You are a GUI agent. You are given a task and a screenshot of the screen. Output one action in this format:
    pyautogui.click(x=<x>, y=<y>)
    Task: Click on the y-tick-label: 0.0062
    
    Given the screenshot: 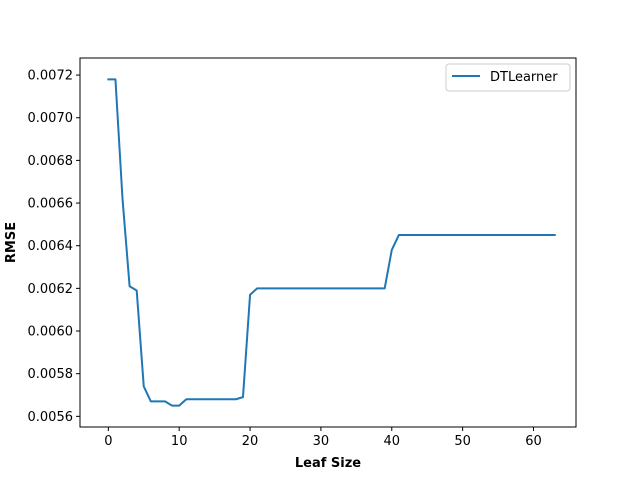 What is the action you would take?
    pyautogui.click(x=51, y=289)
    